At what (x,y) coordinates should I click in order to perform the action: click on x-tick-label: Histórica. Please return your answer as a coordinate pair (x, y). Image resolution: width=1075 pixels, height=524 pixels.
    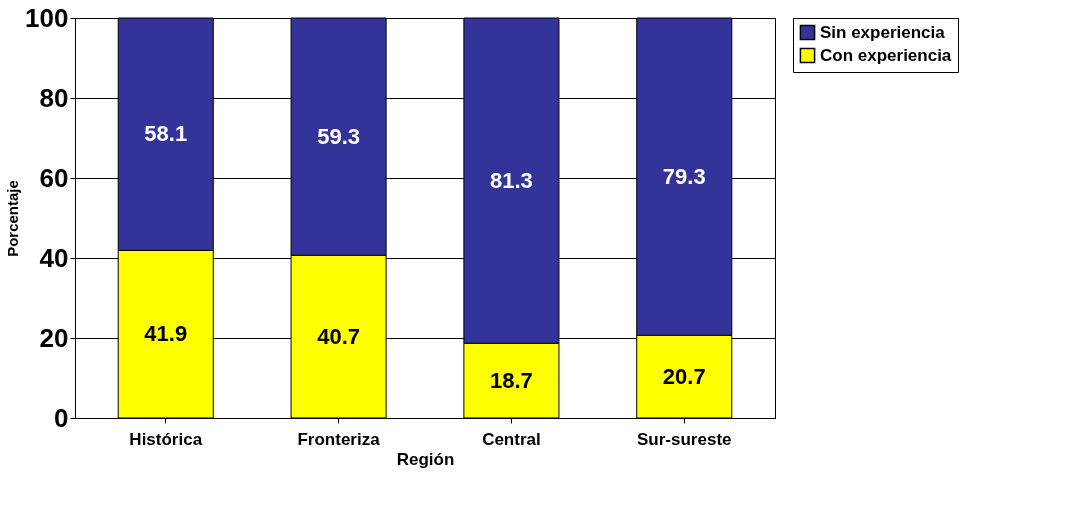
    Looking at the image, I should click on (166, 439).